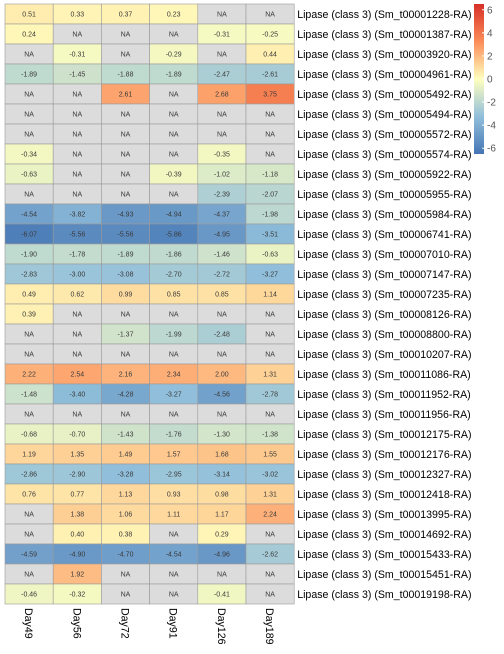 The height and width of the screenshot is (654, 504). Describe the element at coordinates (384, 55) in the screenshot. I see `row-label: Lipase (class 3) (Sm_t00003920-RA)` at that location.